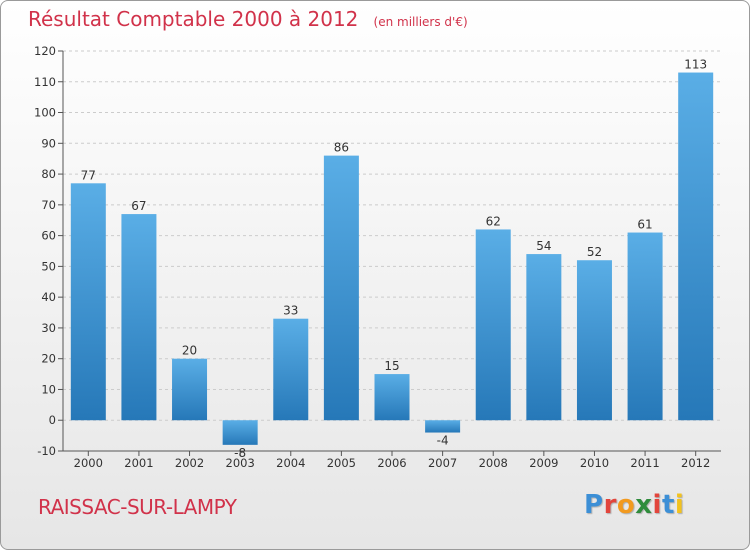 The width and height of the screenshot is (750, 550). I want to click on x-tick-label: 2000, so click(88, 463).